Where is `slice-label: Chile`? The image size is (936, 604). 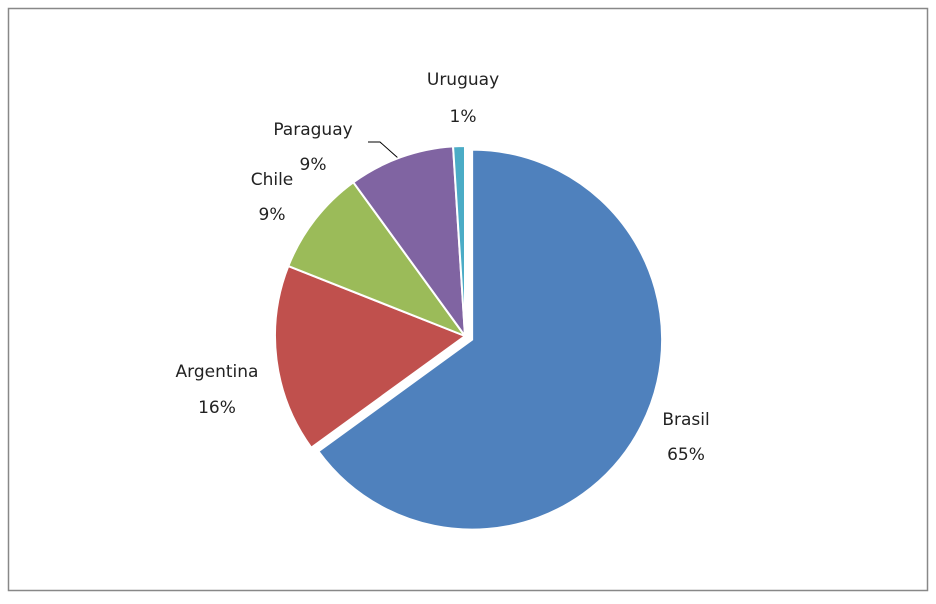
slice-label: Chile is located at coordinates (272, 180).